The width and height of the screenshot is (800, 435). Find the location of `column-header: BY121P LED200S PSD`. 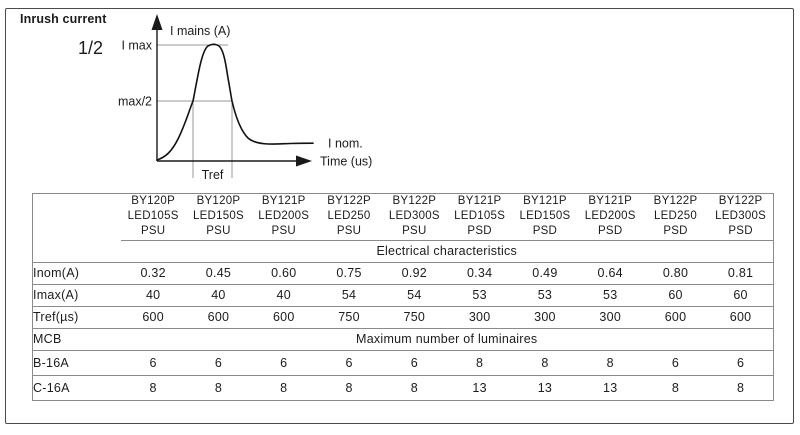

column-header: BY121P LED200S PSD is located at coordinates (610, 217).